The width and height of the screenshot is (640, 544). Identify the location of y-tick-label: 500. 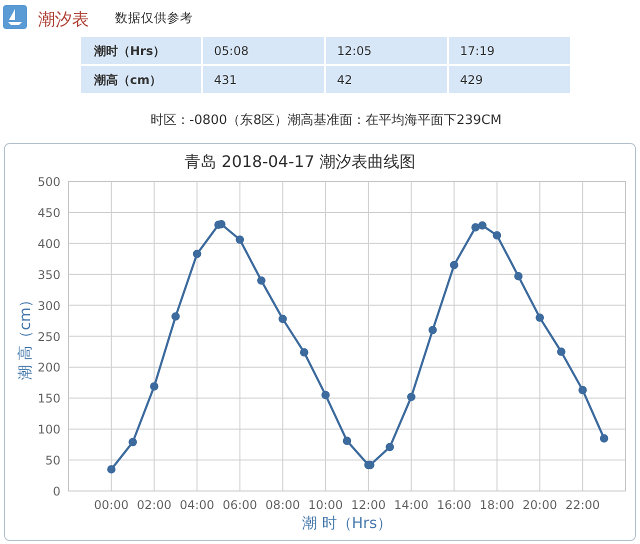
(49, 182).